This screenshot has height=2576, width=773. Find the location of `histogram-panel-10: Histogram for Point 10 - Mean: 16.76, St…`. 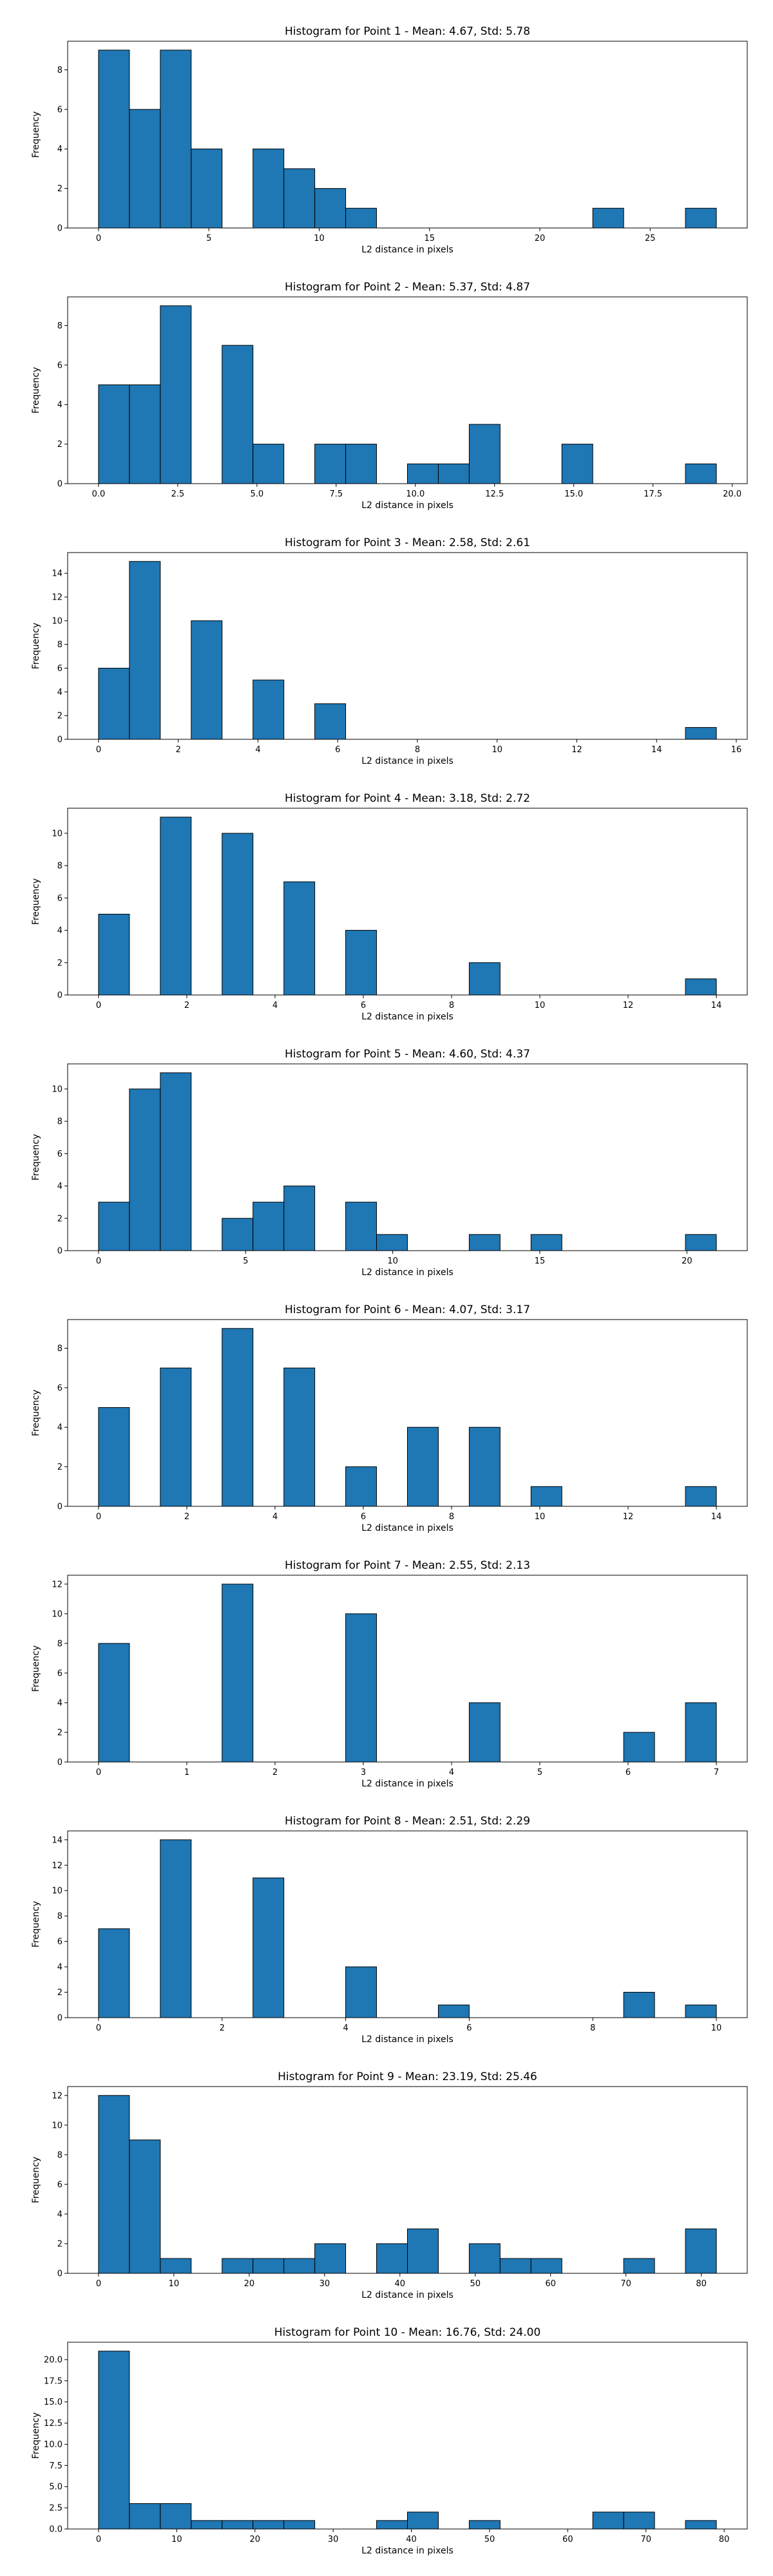

histogram-panel-10: Histogram for Point 10 - Mean: 16.76, St… is located at coordinates (389, 2441).